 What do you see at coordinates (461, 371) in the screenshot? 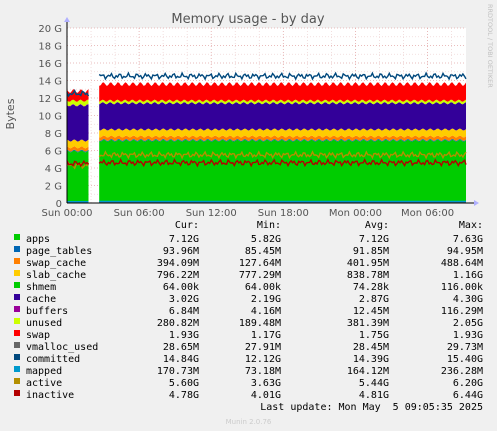
I see `legend-max-value: 236.28M` at bounding box center [461, 371].